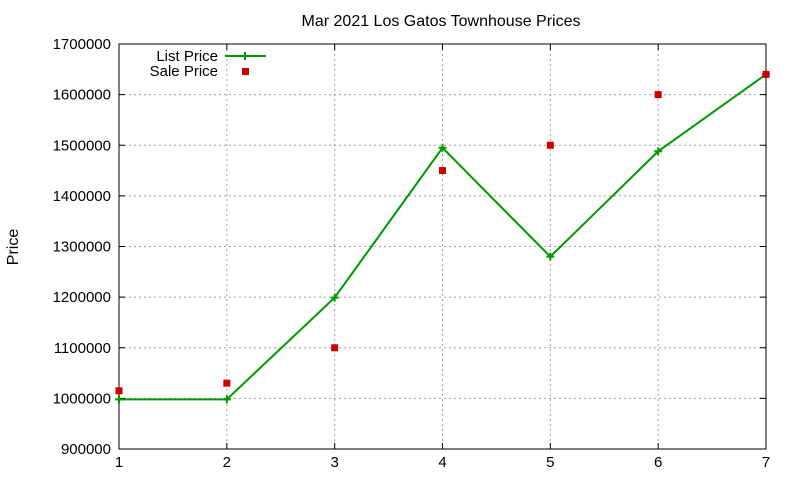 The image size is (800, 480). I want to click on x-tick-label: 2, so click(227, 462).